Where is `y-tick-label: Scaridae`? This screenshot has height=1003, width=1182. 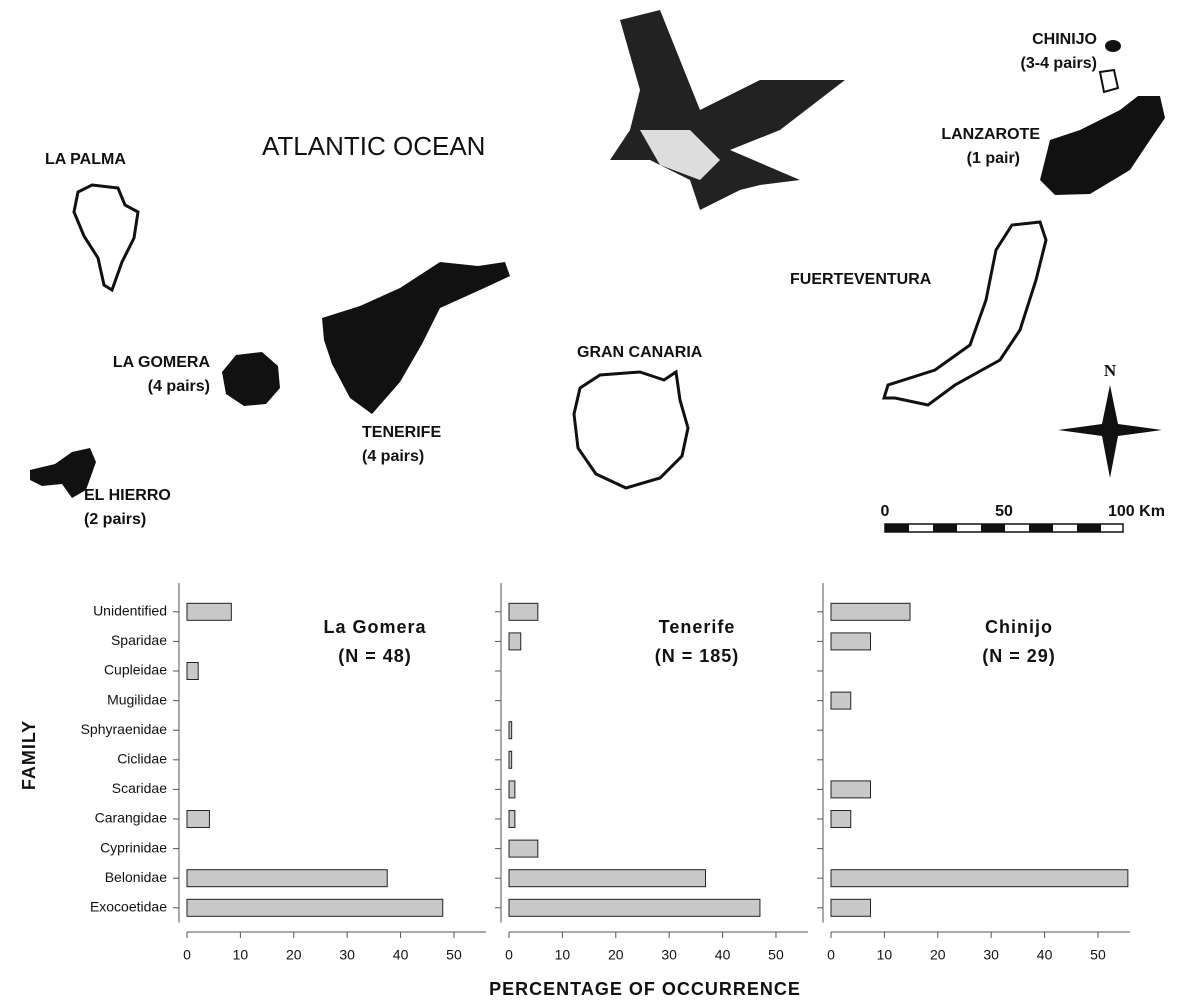
y-tick-label: Scaridae is located at coordinates (139, 788).